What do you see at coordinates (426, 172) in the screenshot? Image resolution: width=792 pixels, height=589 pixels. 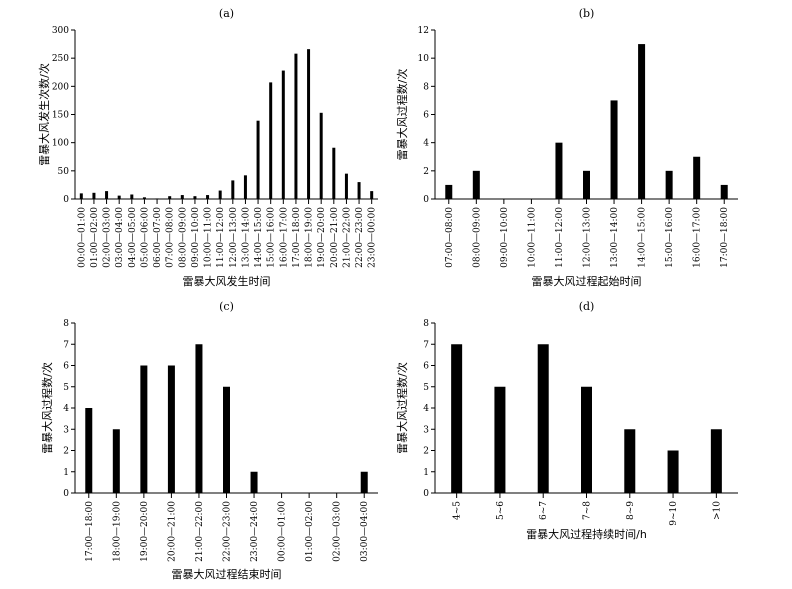 I see `y-tick-label: 2` at bounding box center [426, 172].